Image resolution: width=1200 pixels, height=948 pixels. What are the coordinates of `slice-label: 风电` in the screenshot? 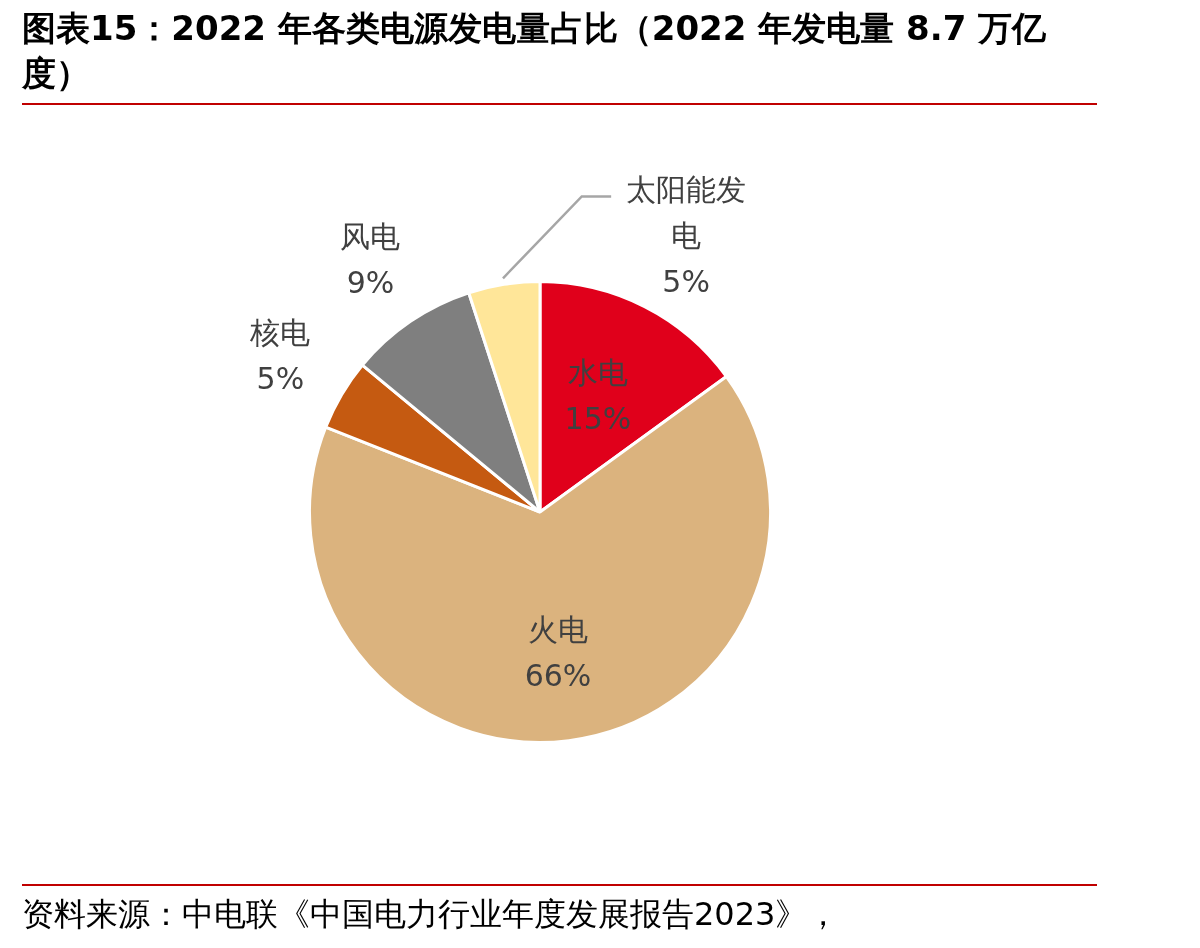 It's located at (370, 237).